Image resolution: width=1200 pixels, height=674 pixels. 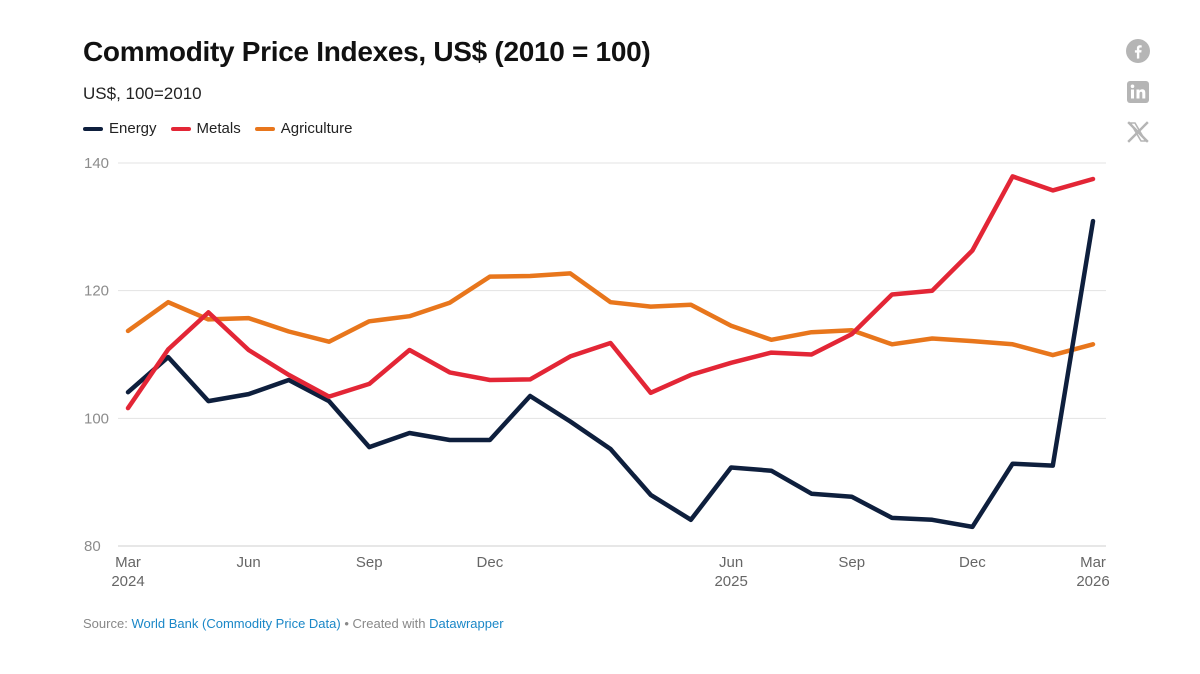 I want to click on linkedin-icon, so click(x=1138, y=92).